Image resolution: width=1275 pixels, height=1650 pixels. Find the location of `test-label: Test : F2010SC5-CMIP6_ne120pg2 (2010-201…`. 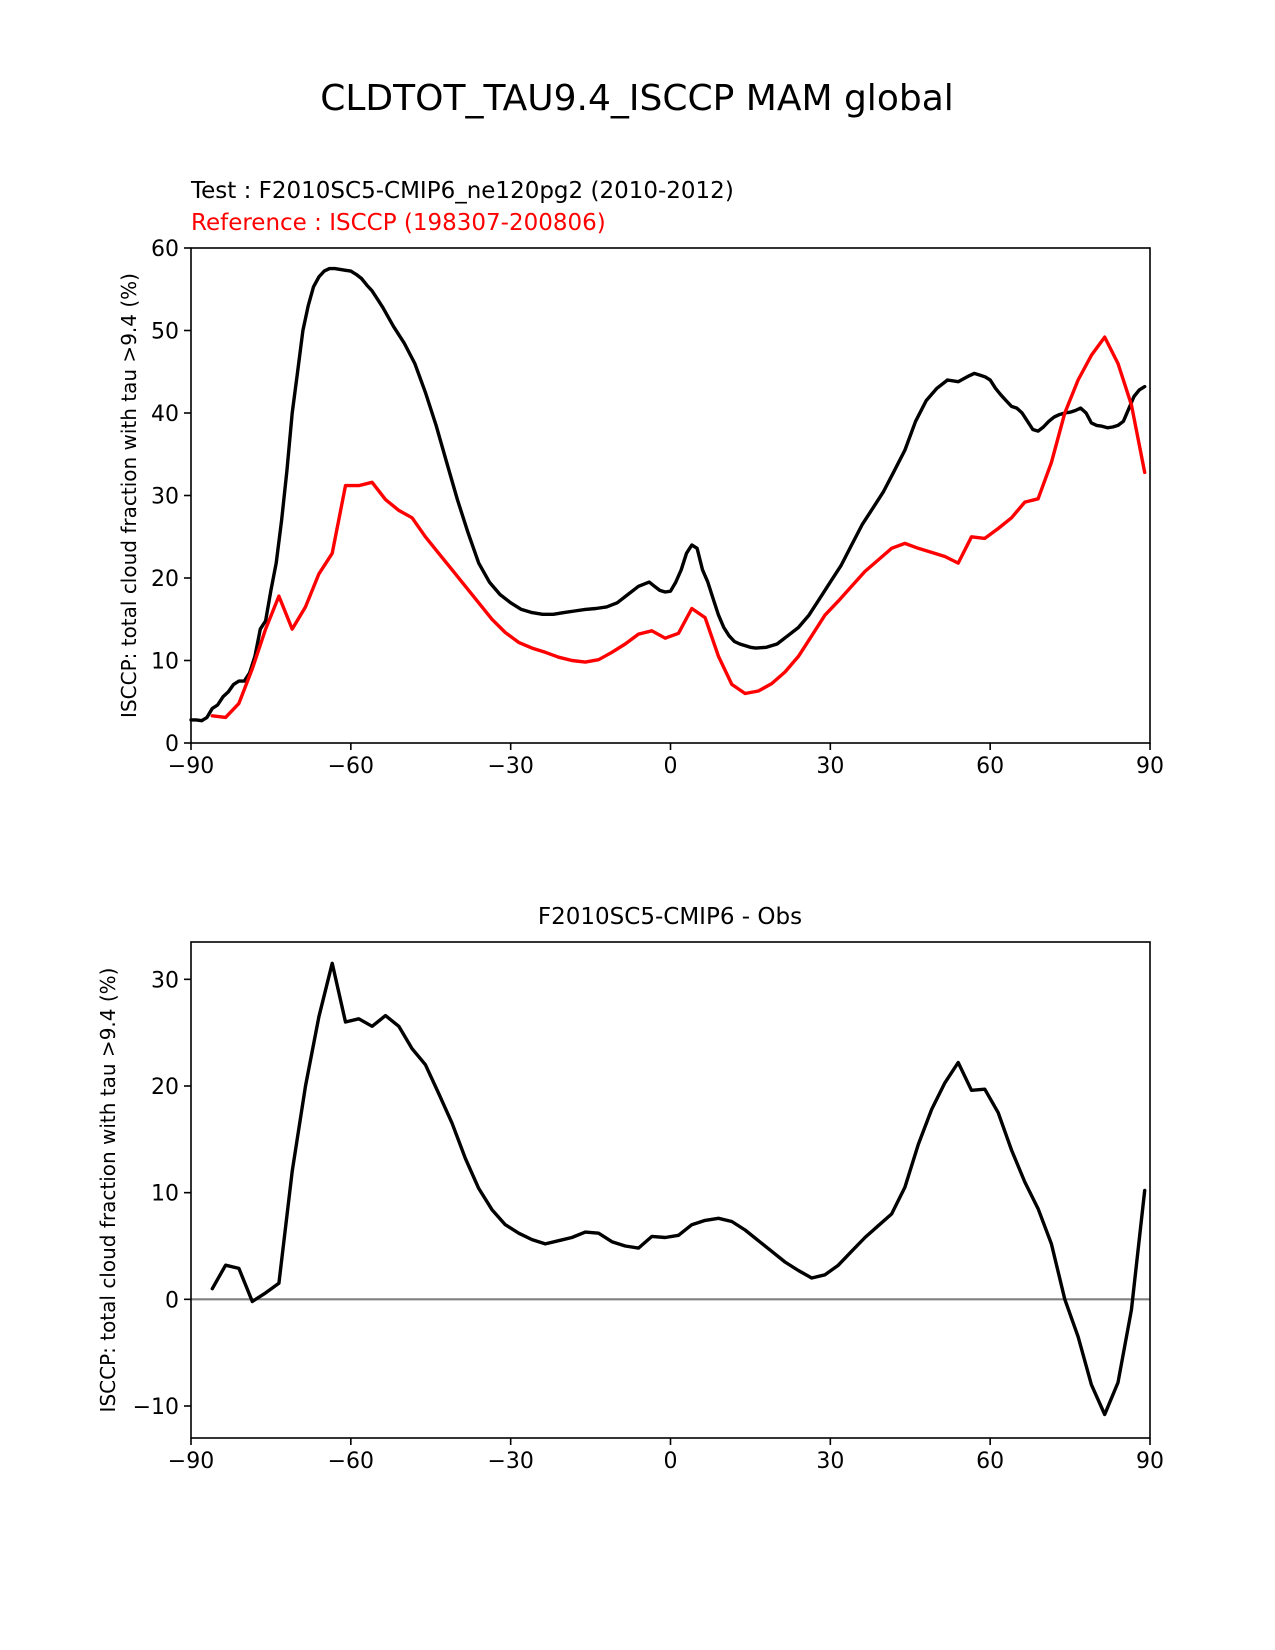

test-label: Test : F2010SC5-CMIP6_ne120pg2 (2010-201… is located at coordinates (462, 191).